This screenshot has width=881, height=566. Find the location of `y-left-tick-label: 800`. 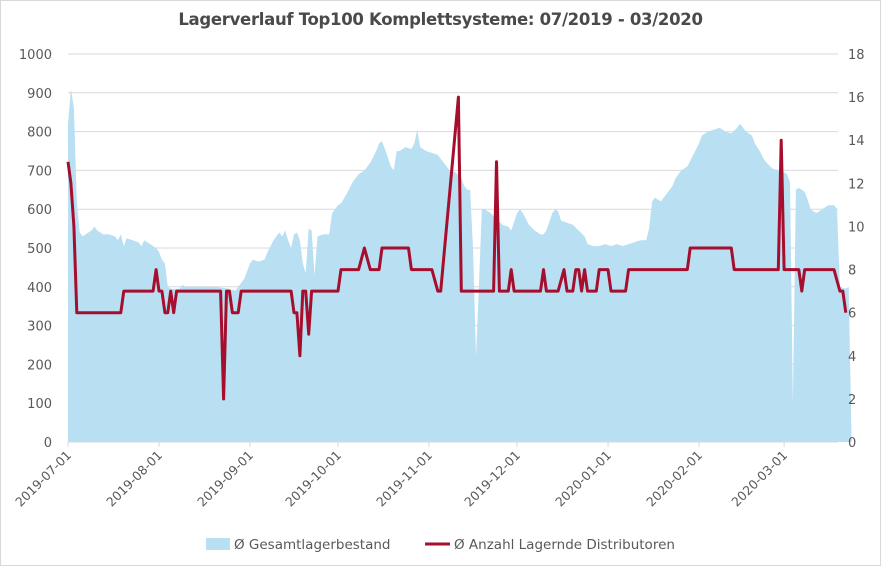

y-left-tick-label: 800 is located at coordinates (39, 133).